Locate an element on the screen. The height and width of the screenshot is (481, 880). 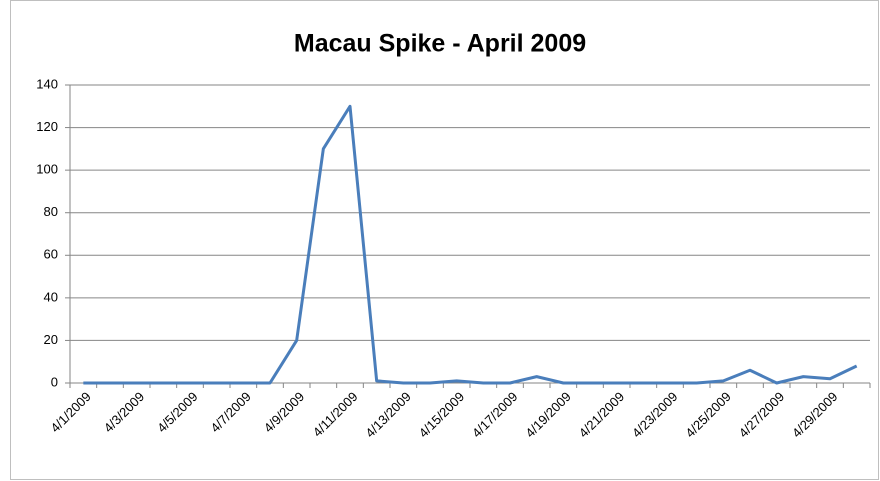
y-tick-label: 20 is located at coordinates (51, 339).